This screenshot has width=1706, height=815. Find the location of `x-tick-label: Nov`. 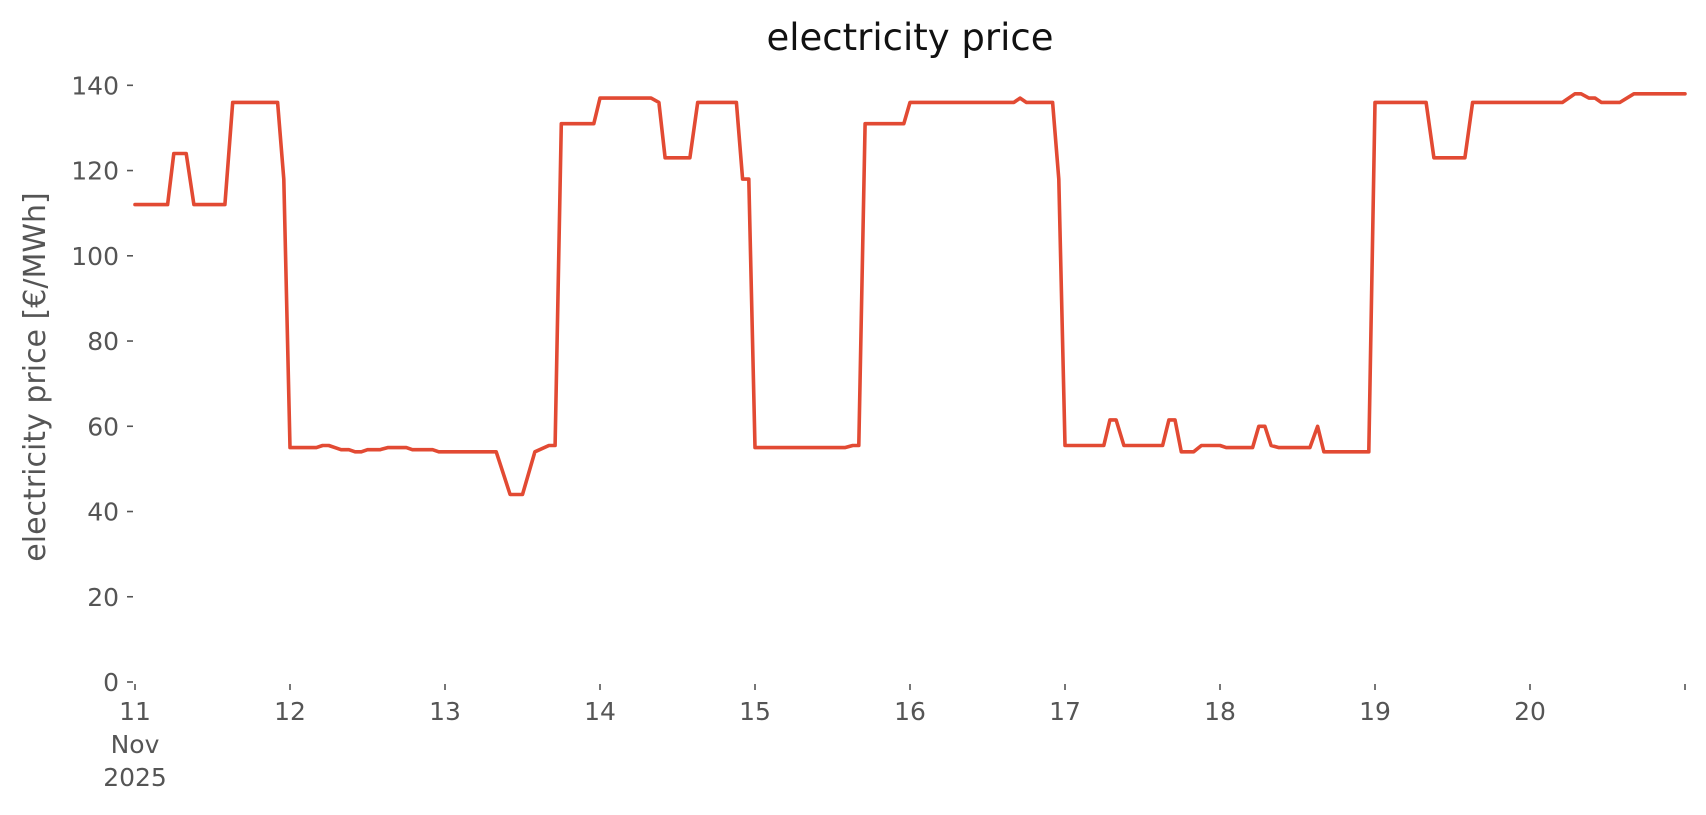

x-tick-label: Nov is located at coordinates (135, 744).